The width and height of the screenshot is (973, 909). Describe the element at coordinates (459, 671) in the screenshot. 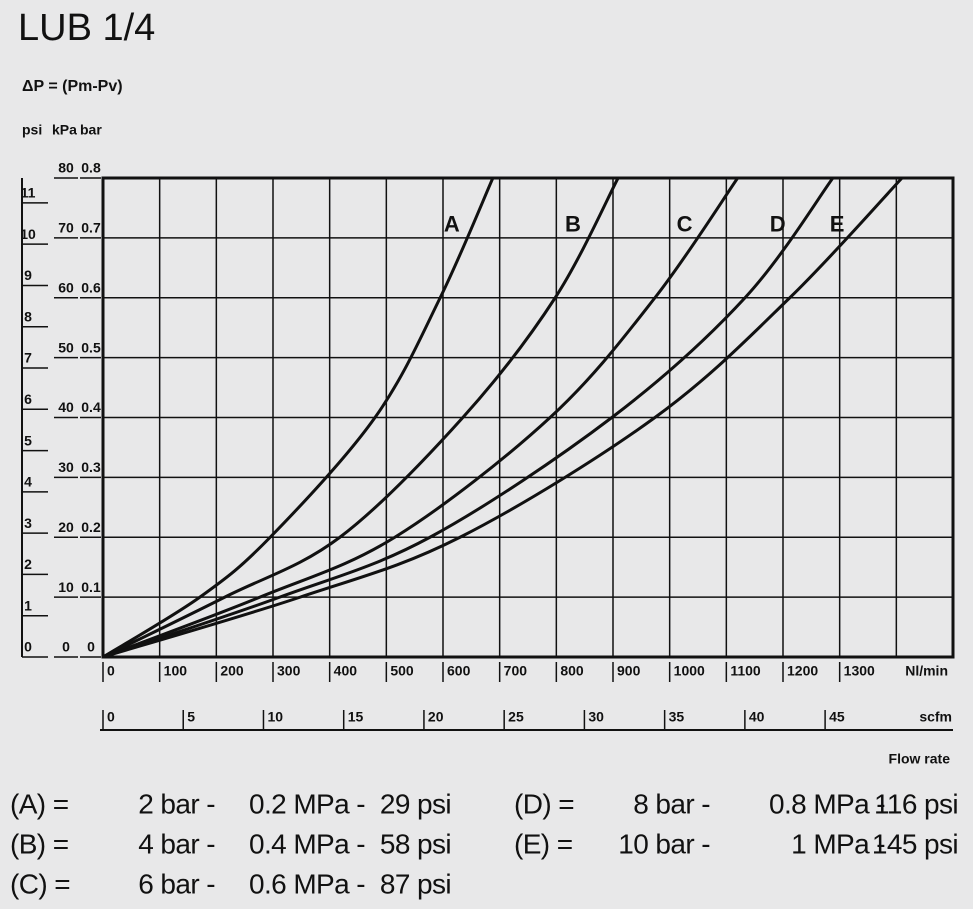

I see `x-tick-label: 600` at that location.